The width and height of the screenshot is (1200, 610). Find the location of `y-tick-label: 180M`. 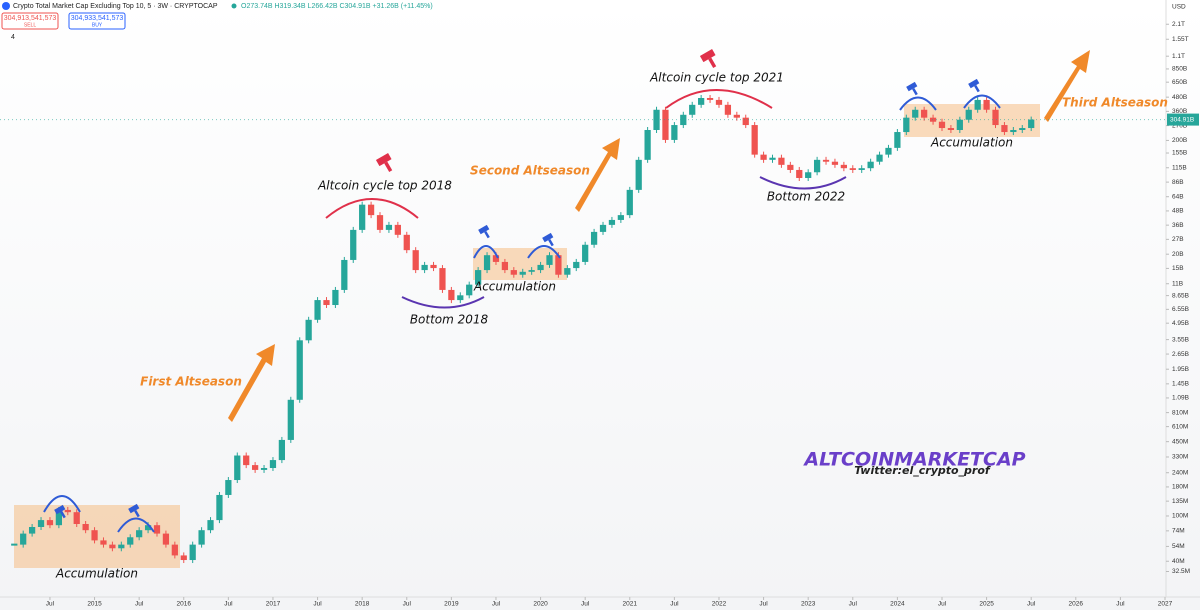

y-tick-label: 180M is located at coordinates (1180, 487).